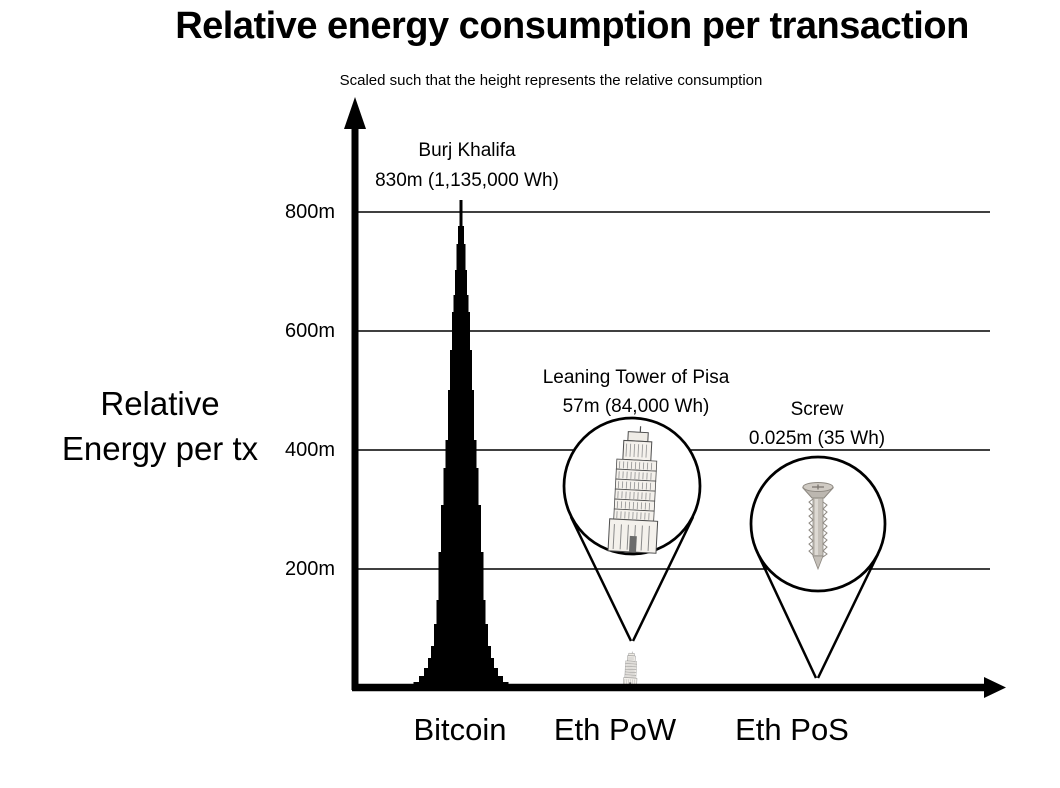  What do you see at coordinates (636, 392) in the screenshot?
I see `annotation-leaning-tower: Leaning Tower of Pisa 57m (84,000 Wh)` at bounding box center [636, 392].